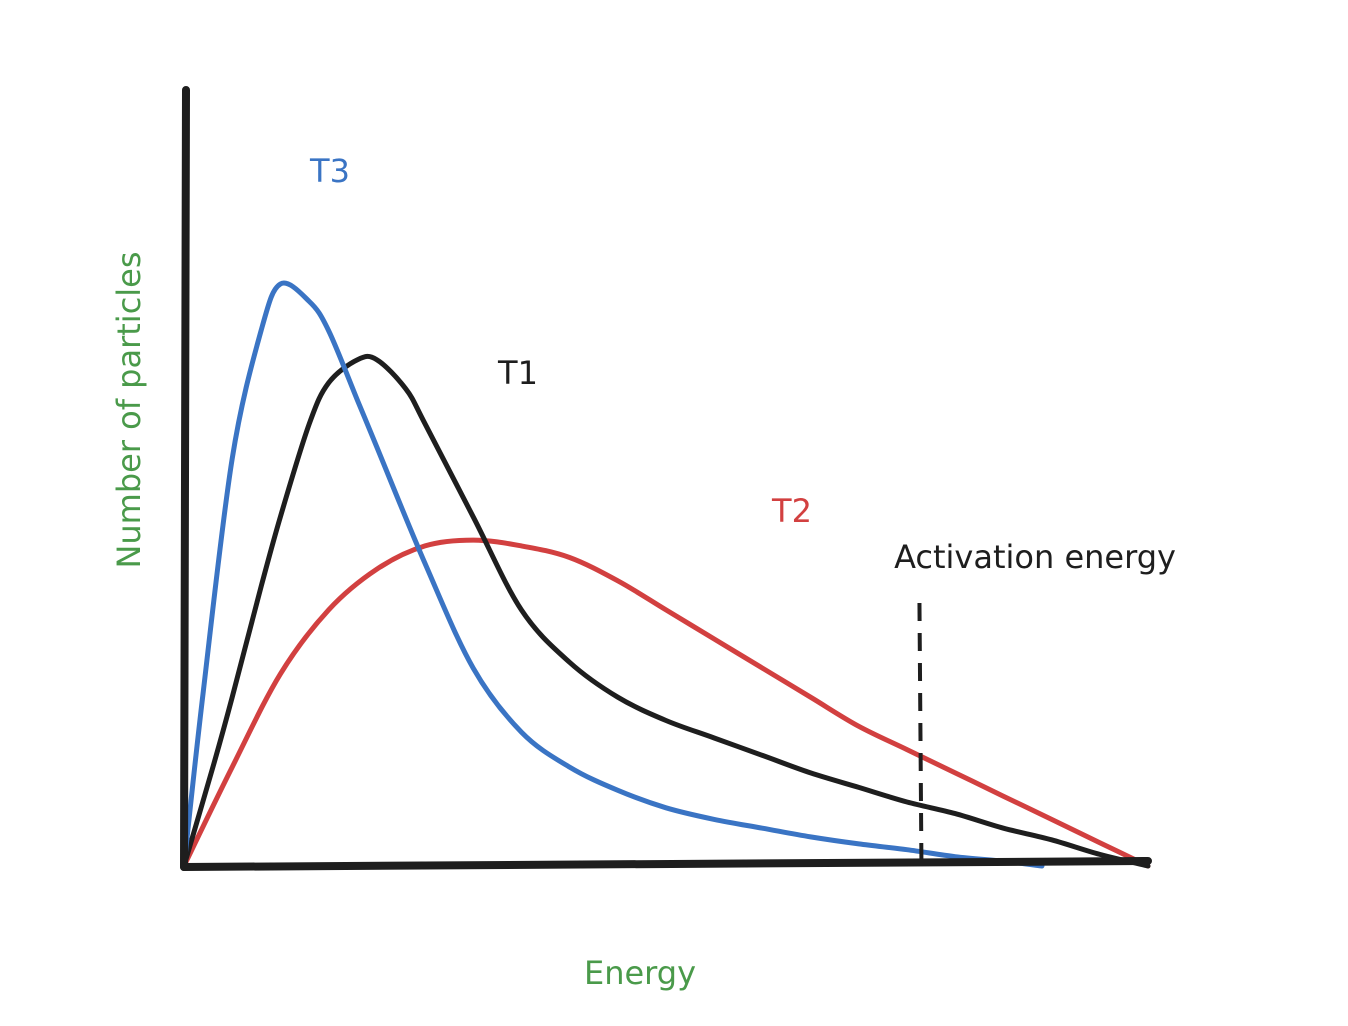  What do you see at coordinates (560, 341) in the screenshot?
I see `series-labels: T2 T1 T3` at bounding box center [560, 341].